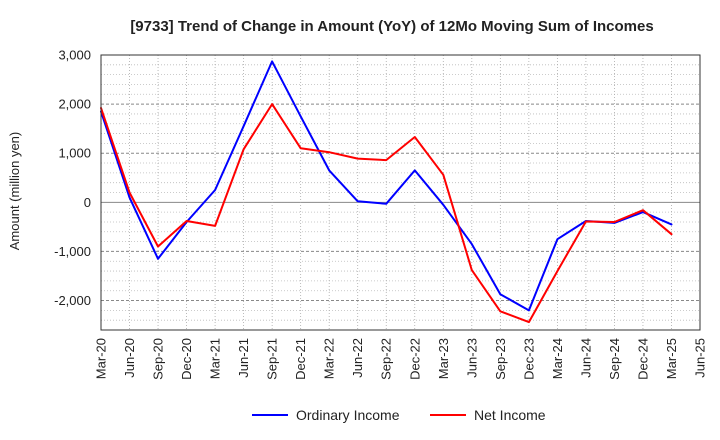 This screenshot has width=720, height=440. I want to click on x-tick-label: Mar-20, so click(101, 358).